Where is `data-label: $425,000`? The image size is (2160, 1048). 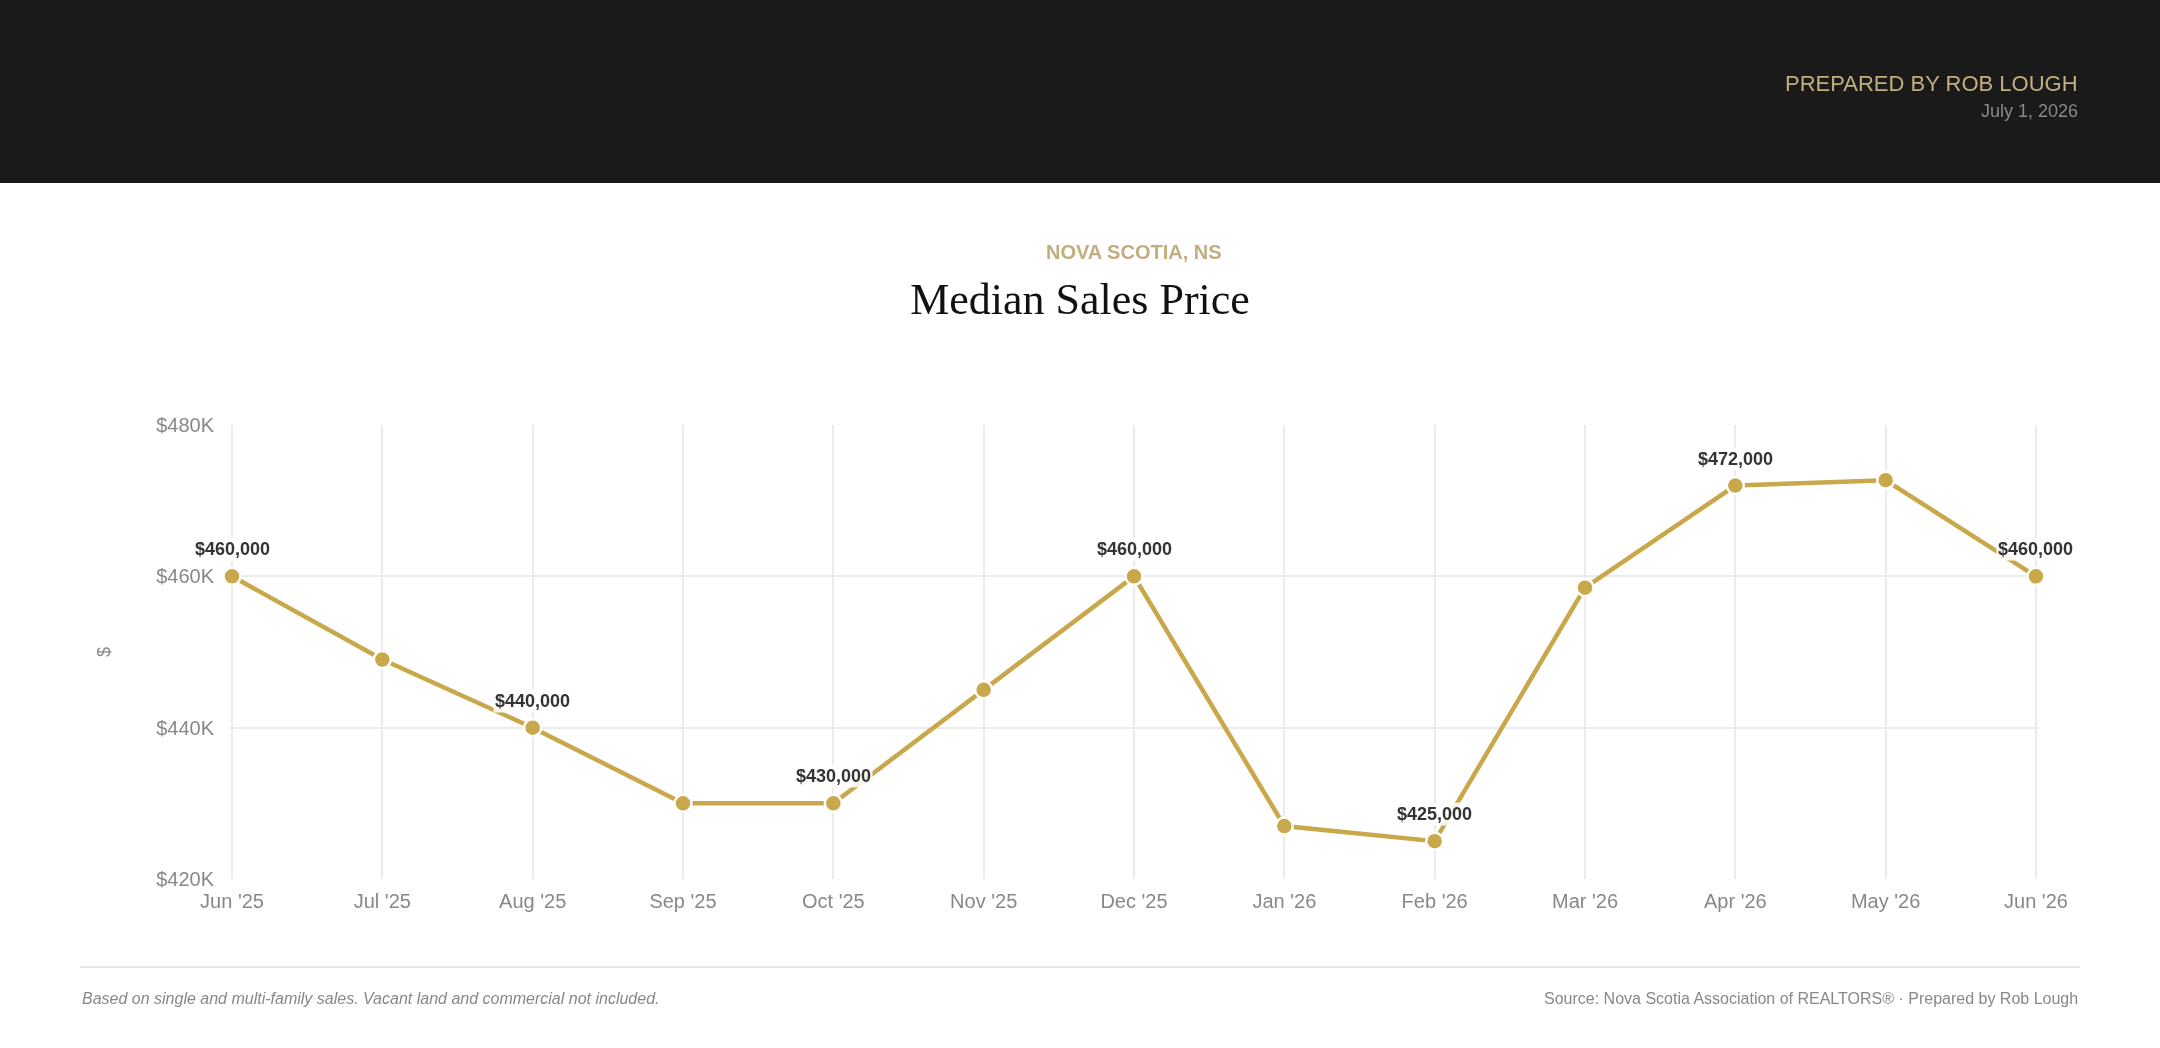
data-label: $425,000 is located at coordinates (1435, 814).